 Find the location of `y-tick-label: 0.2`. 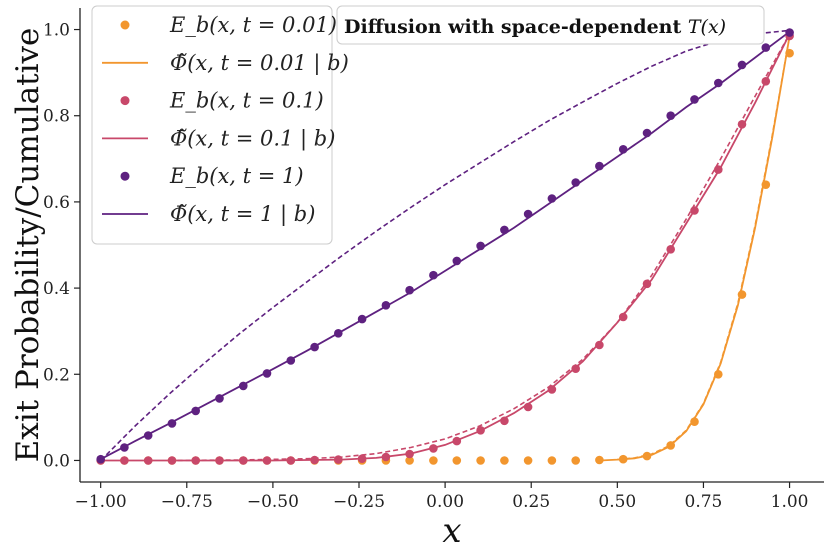

y-tick-label: 0.2 is located at coordinates (56, 375).